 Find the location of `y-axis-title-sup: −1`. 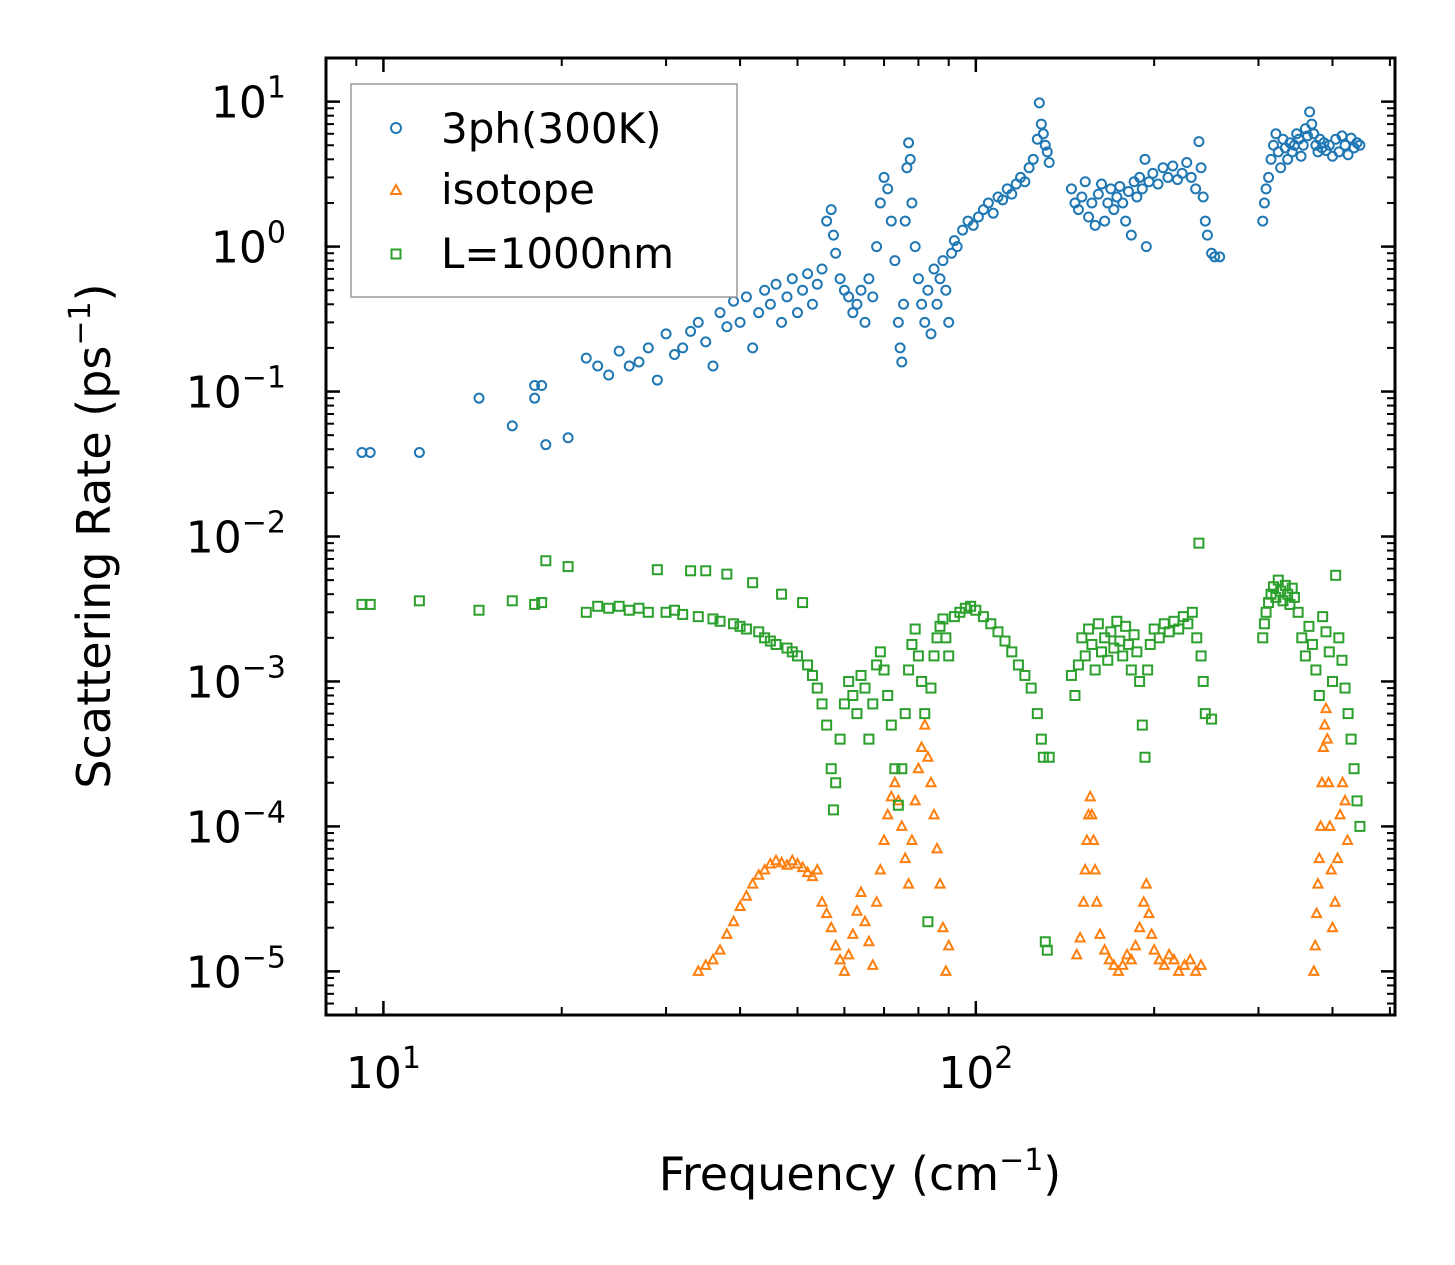

y-axis-title-sup: −1 is located at coordinates (80, 323).